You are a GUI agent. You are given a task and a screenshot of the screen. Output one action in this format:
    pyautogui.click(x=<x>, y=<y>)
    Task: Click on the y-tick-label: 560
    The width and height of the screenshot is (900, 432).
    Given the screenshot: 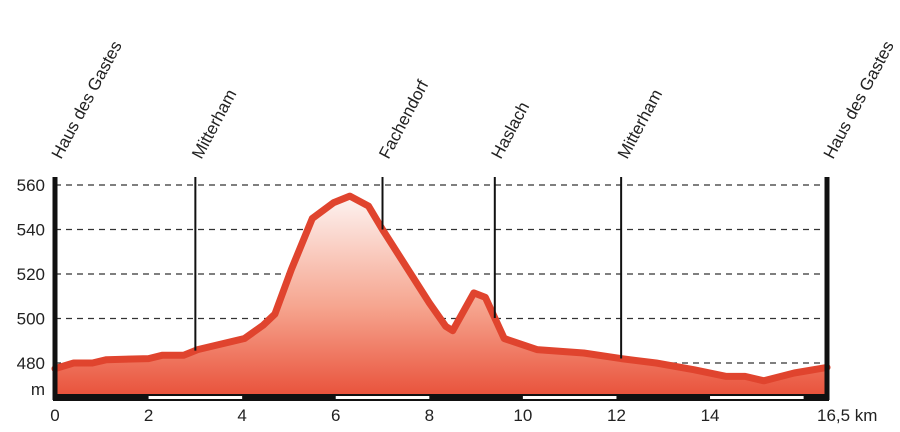 What is the action you would take?
    pyautogui.click(x=31, y=185)
    